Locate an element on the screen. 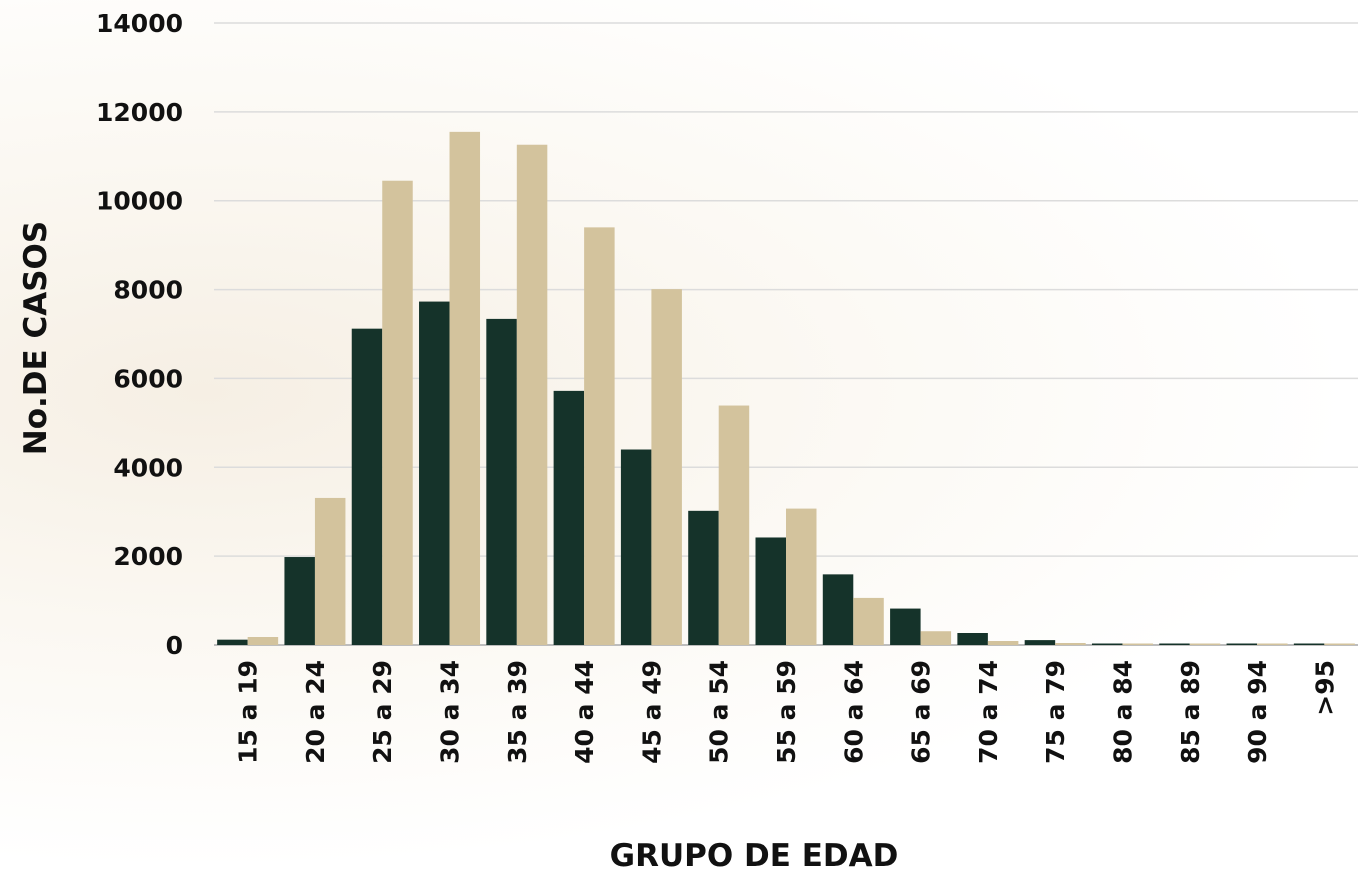  y-tick-label: 4000 is located at coordinates (148, 467).